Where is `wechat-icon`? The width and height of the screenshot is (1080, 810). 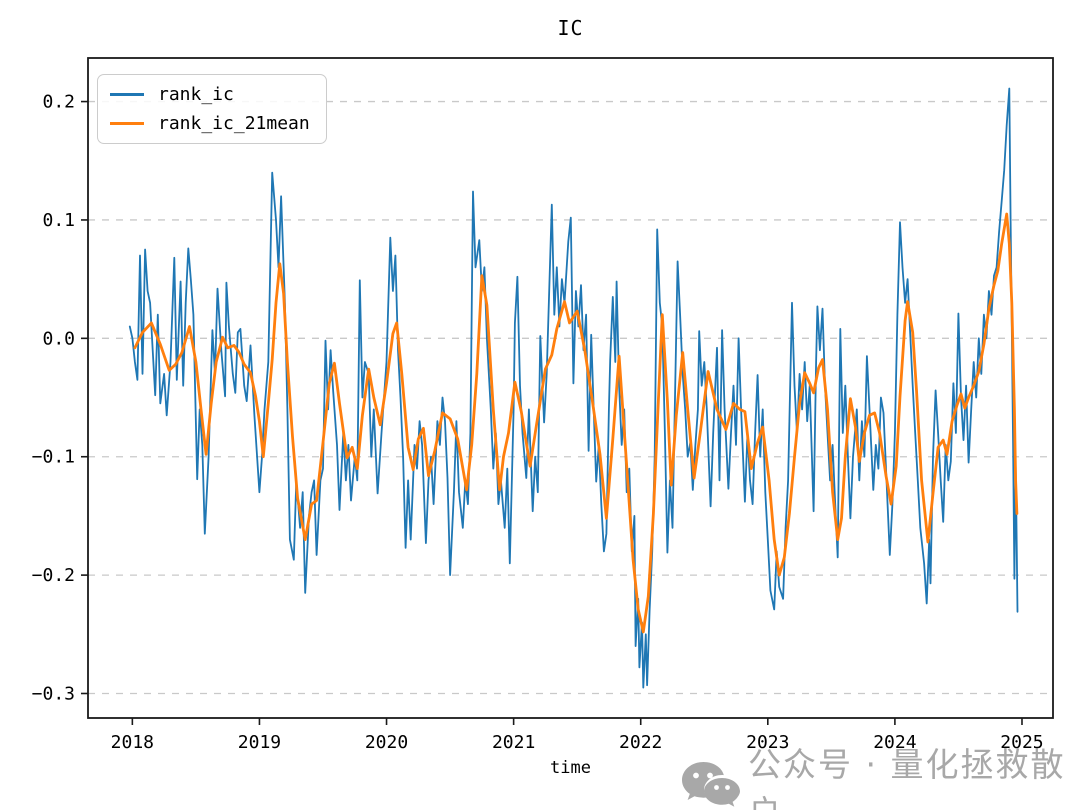
wechat-icon is located at coordinates (710, 785).